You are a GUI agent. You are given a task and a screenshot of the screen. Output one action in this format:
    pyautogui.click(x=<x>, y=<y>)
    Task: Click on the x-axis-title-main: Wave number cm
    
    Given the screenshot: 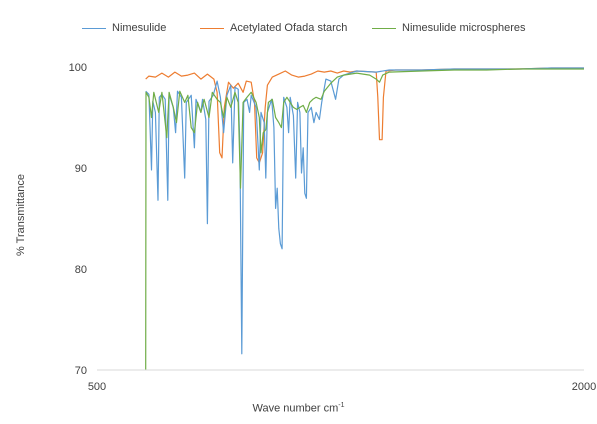 What is the action you would take?
    pyautogui.click(x=295, y=408)
    